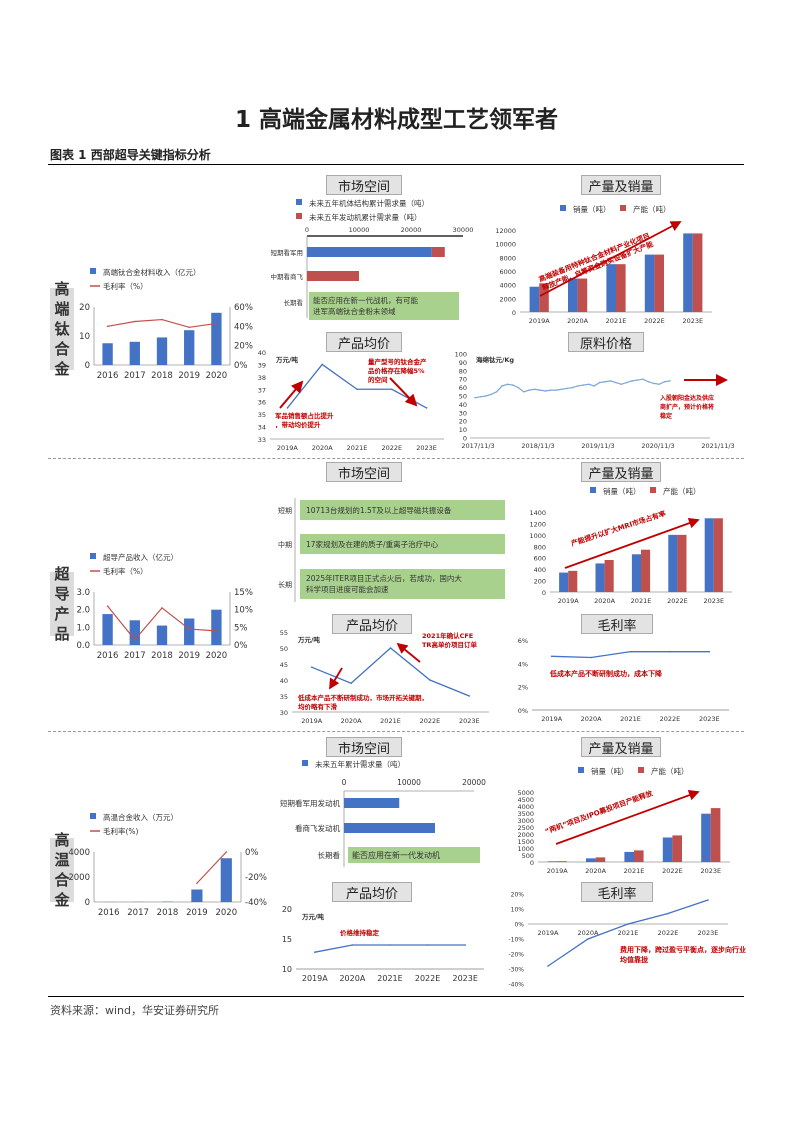 The image size is (793, 1122). Describe the element at coordinates (372, 544) in the screenshot. I see `text-line: 17家规划及在建的质子/重离子治疗中心` at that location.